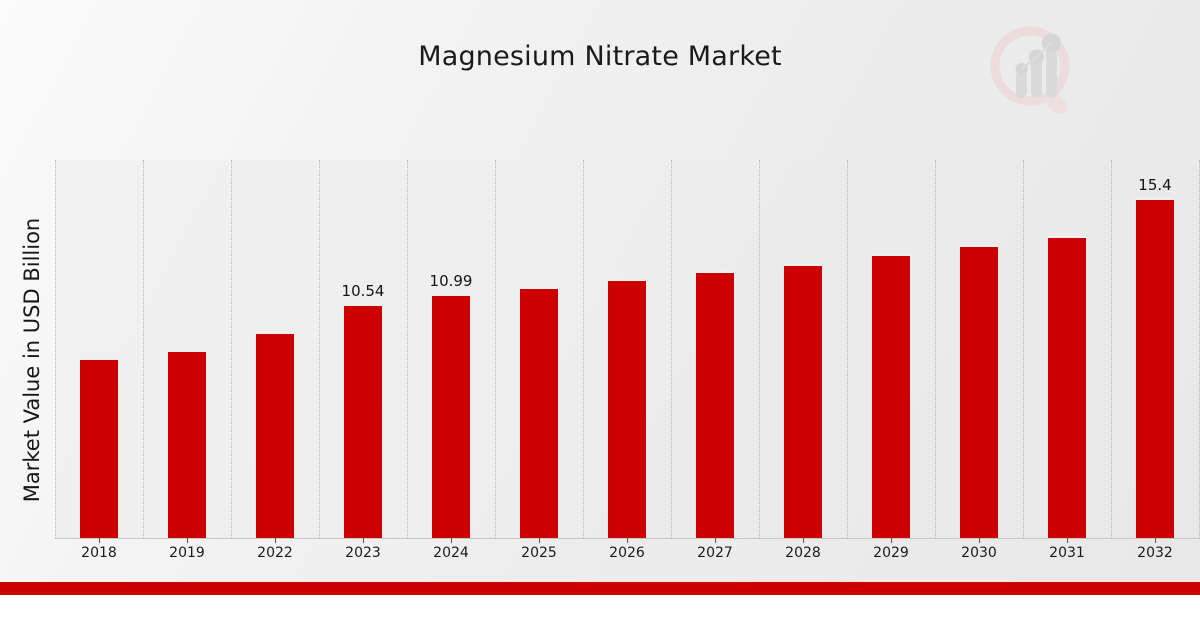 This screenshot has height=620, width=1200. I want to click on x-axis-tick-label: 2022, so click(275, 553).